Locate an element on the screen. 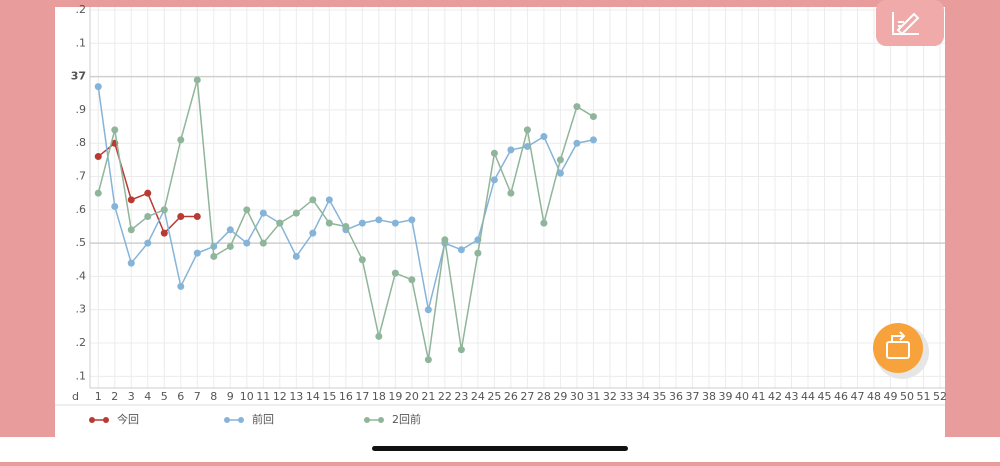 The height and width of the screenshot is (466, 1000). x-tick-label: 6 is located at coordinates (180, 396).